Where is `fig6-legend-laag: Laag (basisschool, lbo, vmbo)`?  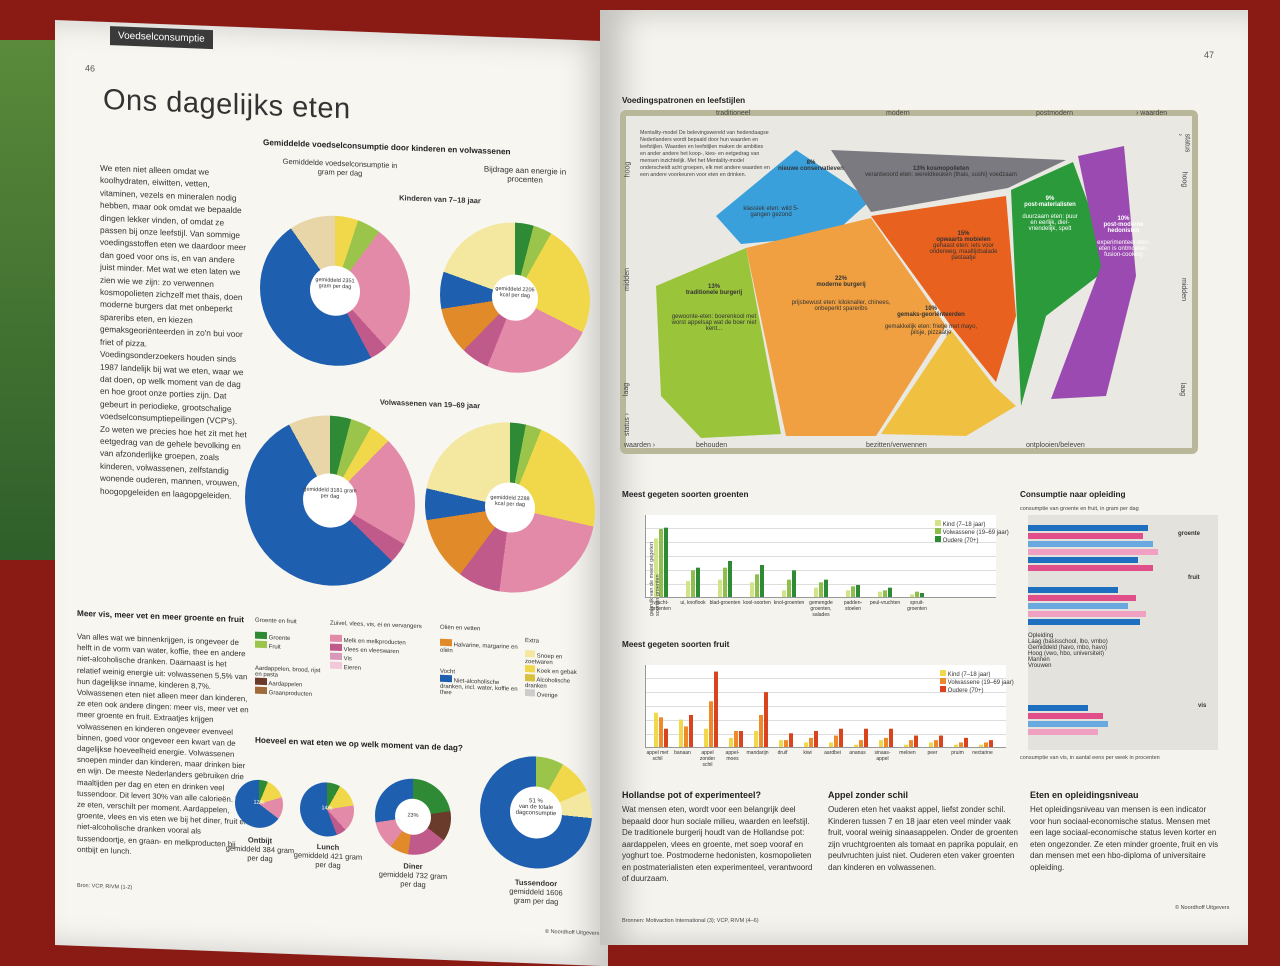
fig6-legend-laag: Laag (basisschool, lbo, vmbo) is located at coordinates (1068, 642).